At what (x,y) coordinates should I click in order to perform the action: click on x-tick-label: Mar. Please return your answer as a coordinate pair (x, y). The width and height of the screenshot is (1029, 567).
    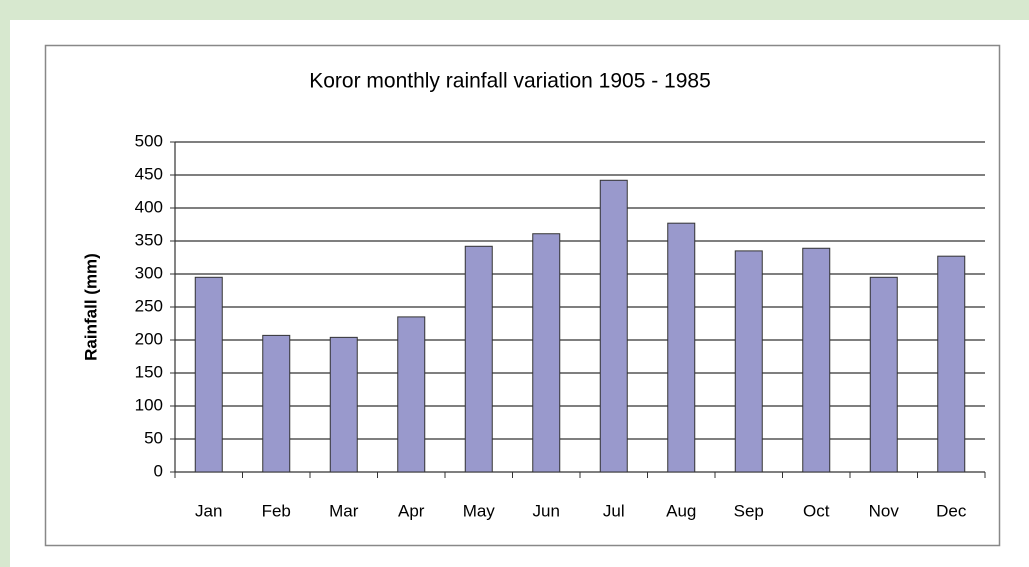
    Looking at the image, I should click on (344, 510).